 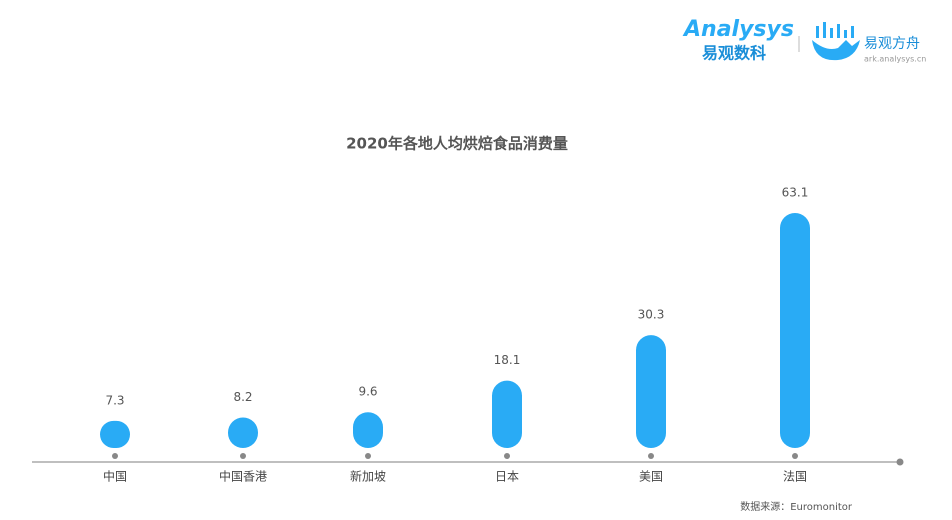 I want to click on axis-end, so click(x=900, y=462).